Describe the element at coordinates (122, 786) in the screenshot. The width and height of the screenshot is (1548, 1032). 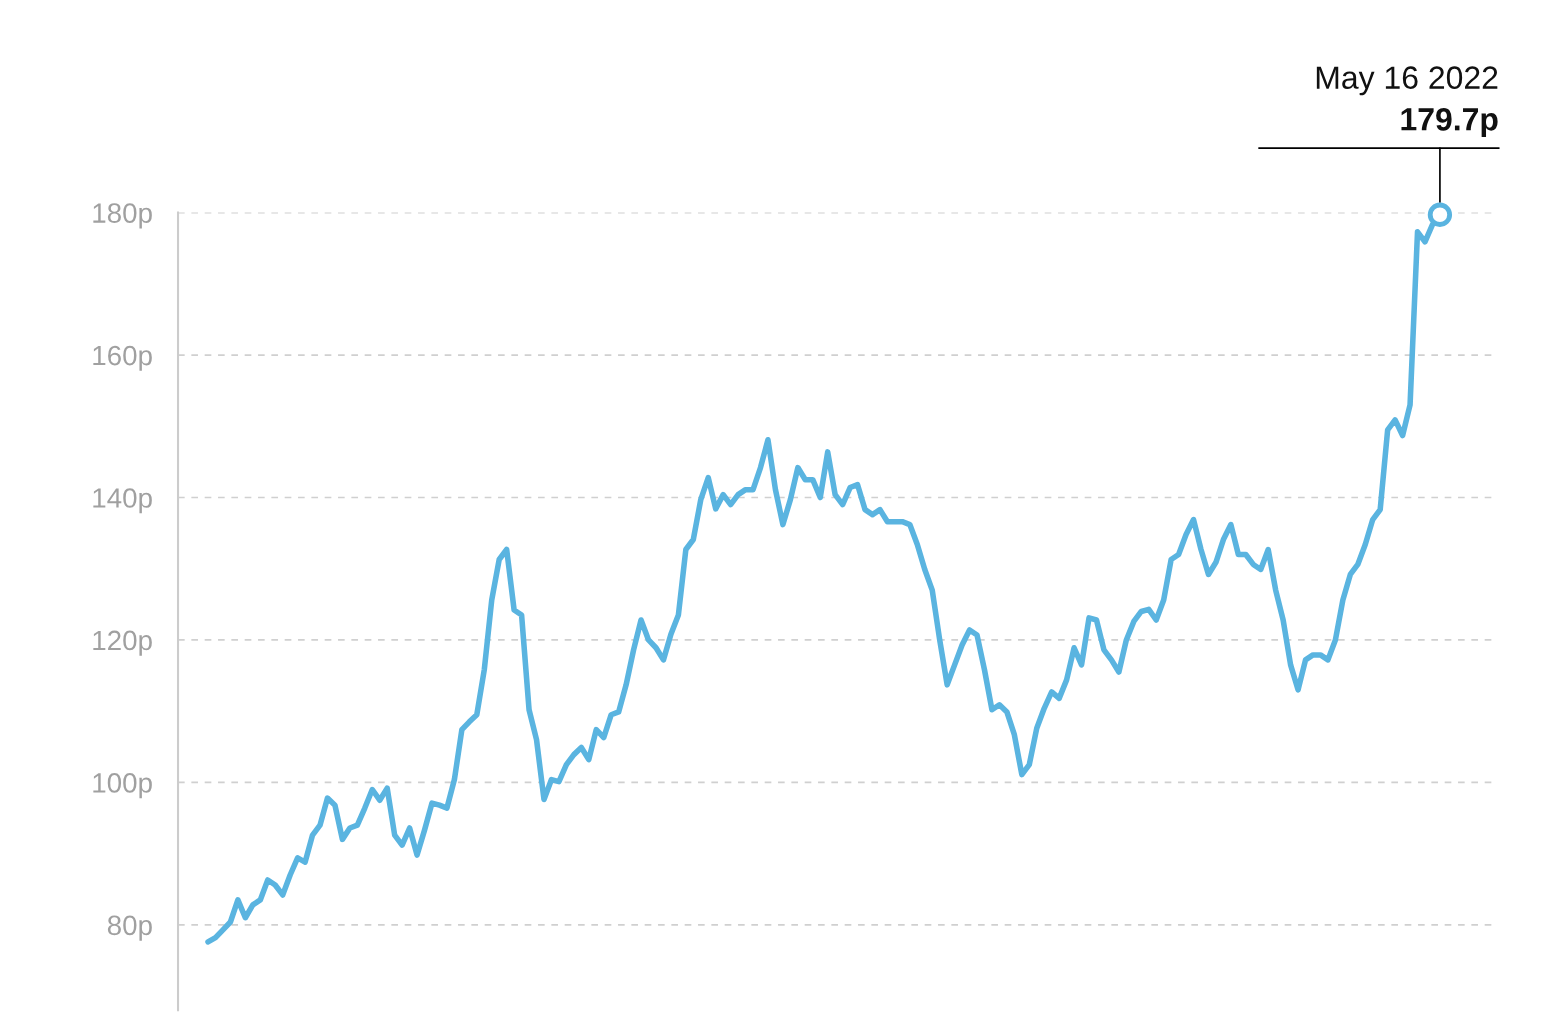
I see `y-tick-label: 100p` at that location.